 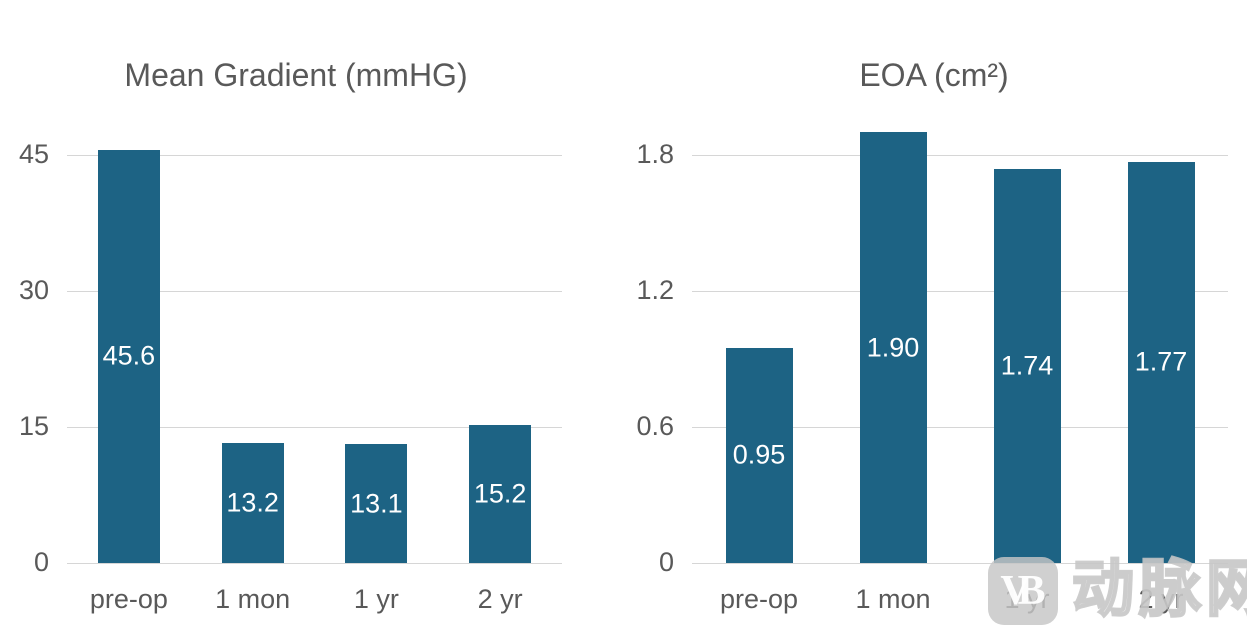 I want to click on bar-value-label: 0.95, so click(x=759, y=454).